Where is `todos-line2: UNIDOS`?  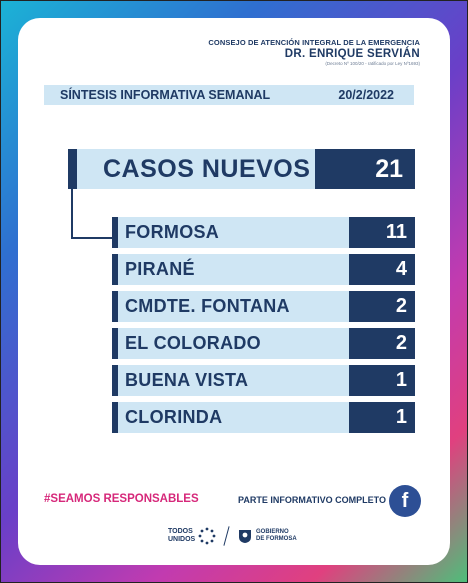
todos-line2: UNIDOS is located at coordinates (182, 539).